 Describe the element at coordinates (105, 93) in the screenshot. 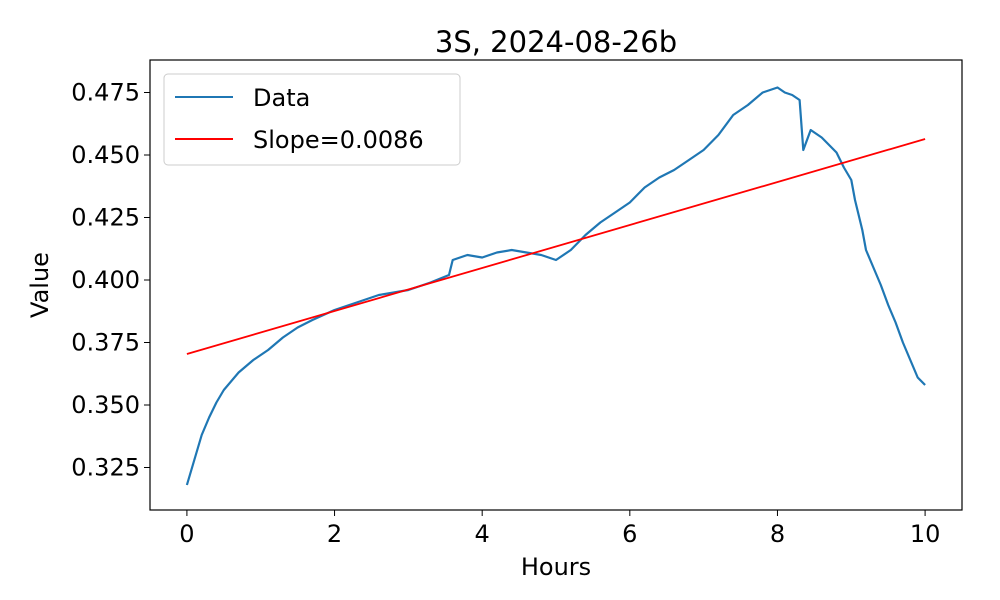

I see `y-tick-label: 0.475` at that location.